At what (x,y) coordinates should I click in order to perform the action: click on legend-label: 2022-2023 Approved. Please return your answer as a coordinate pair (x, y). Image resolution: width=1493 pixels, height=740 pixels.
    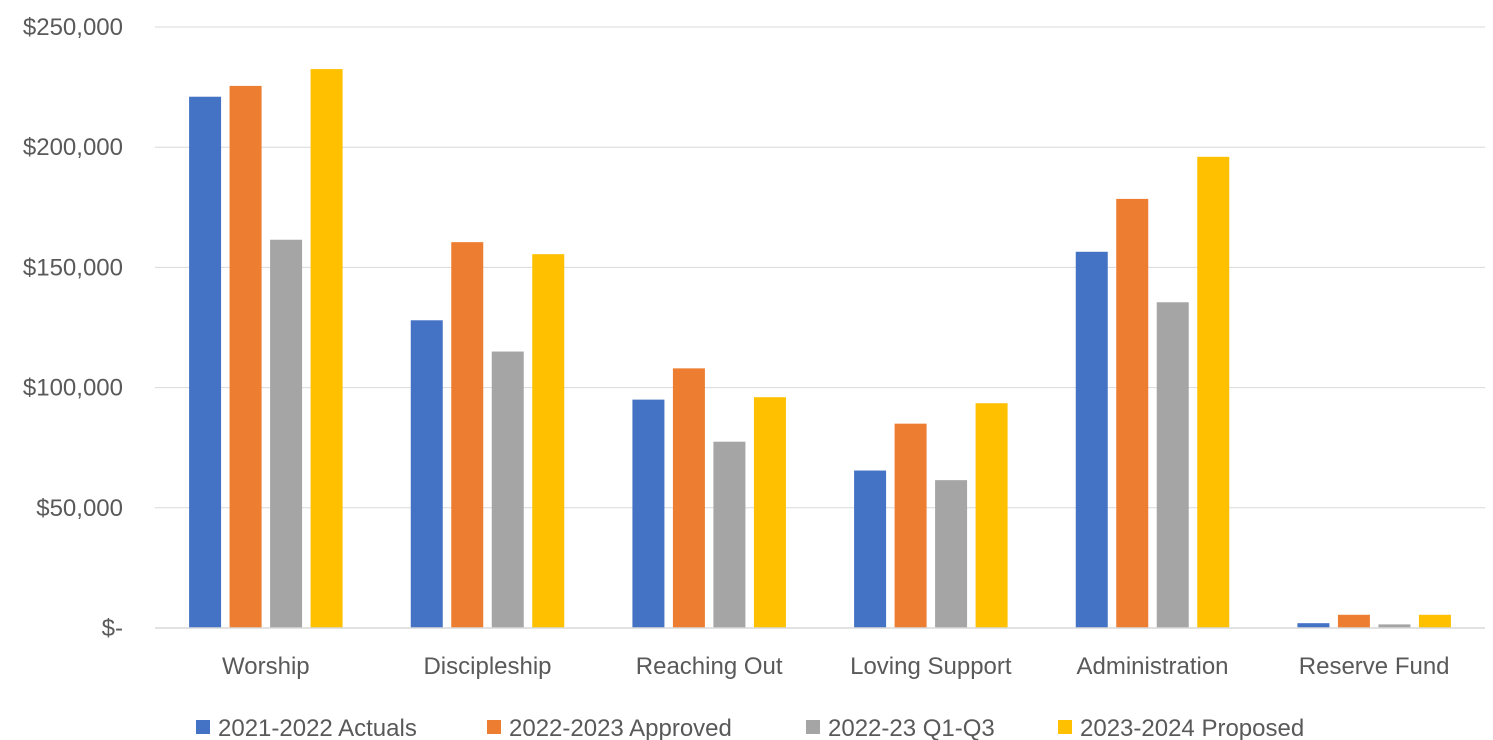
    Looking at the image, I should click on (620, 727).